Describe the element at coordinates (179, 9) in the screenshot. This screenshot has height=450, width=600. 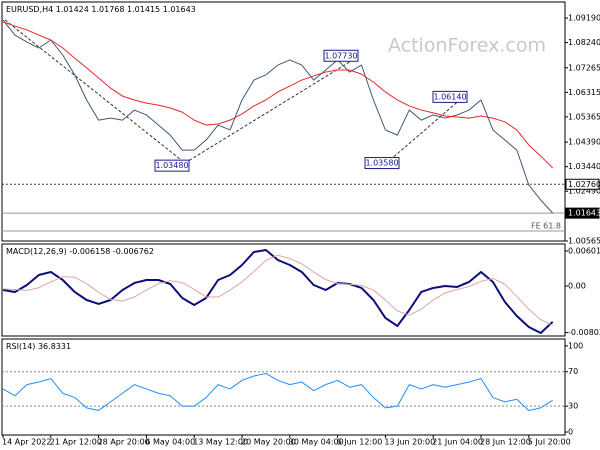
I see `header-item: 1.01643` at that location.